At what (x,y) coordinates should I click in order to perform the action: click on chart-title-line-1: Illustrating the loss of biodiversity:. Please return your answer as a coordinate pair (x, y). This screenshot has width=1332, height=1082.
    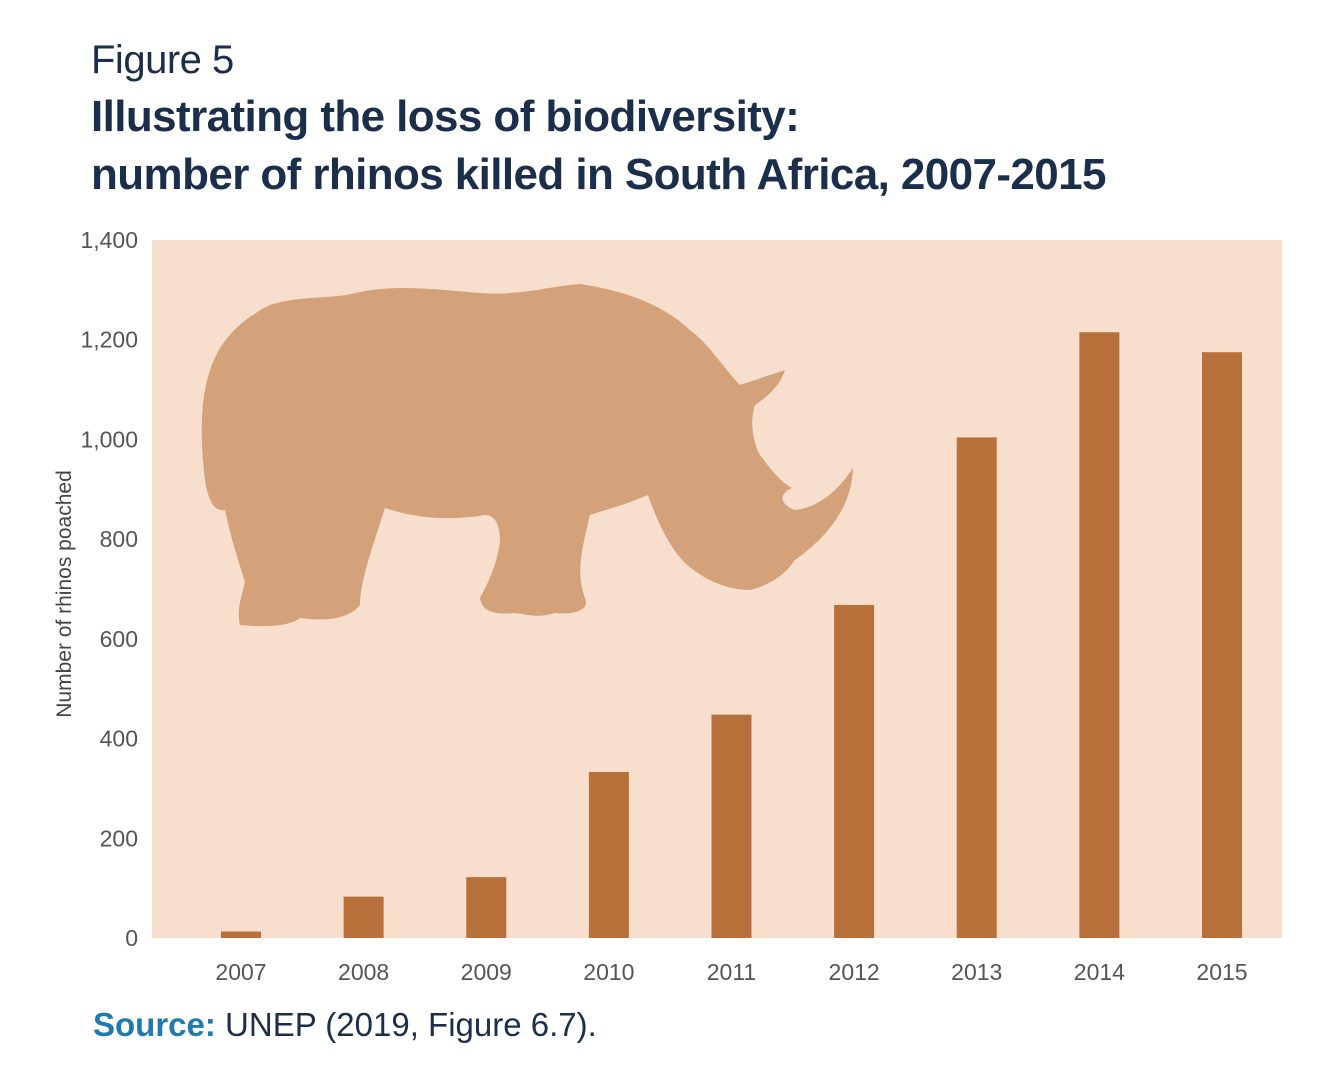
    Looking at the image, I should click on (445, 116).